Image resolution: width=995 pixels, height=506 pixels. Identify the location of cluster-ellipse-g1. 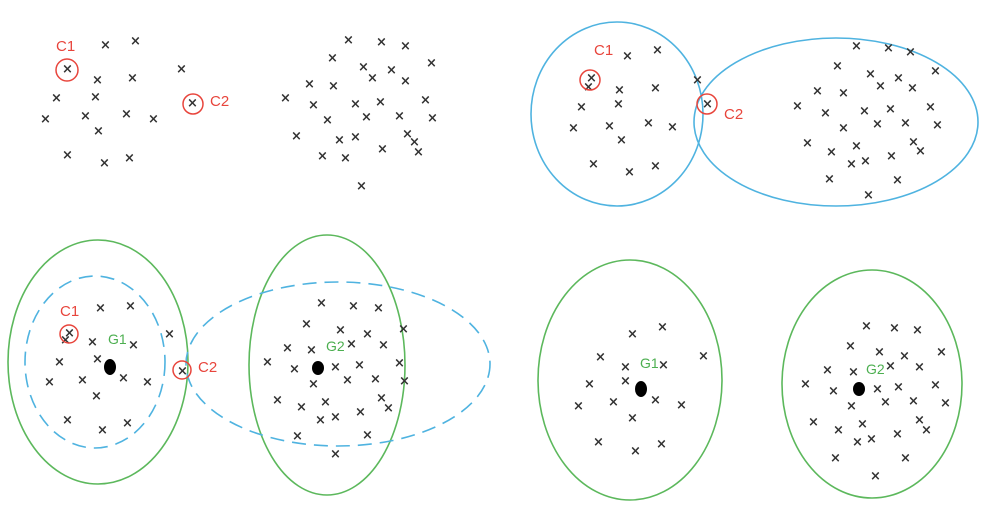
(98, 362).